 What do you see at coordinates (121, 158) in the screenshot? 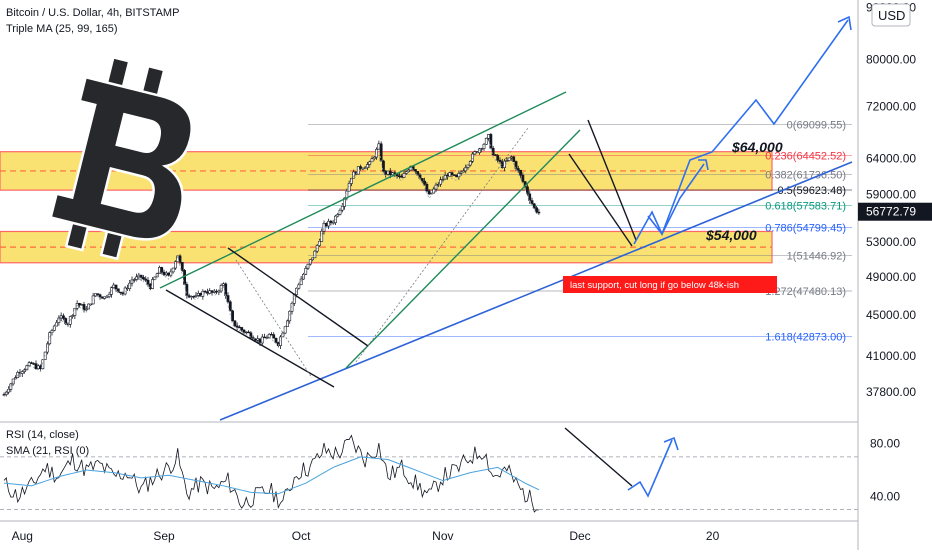
I see `bitcoin-logo-icon` at bounding box center [121, 158].